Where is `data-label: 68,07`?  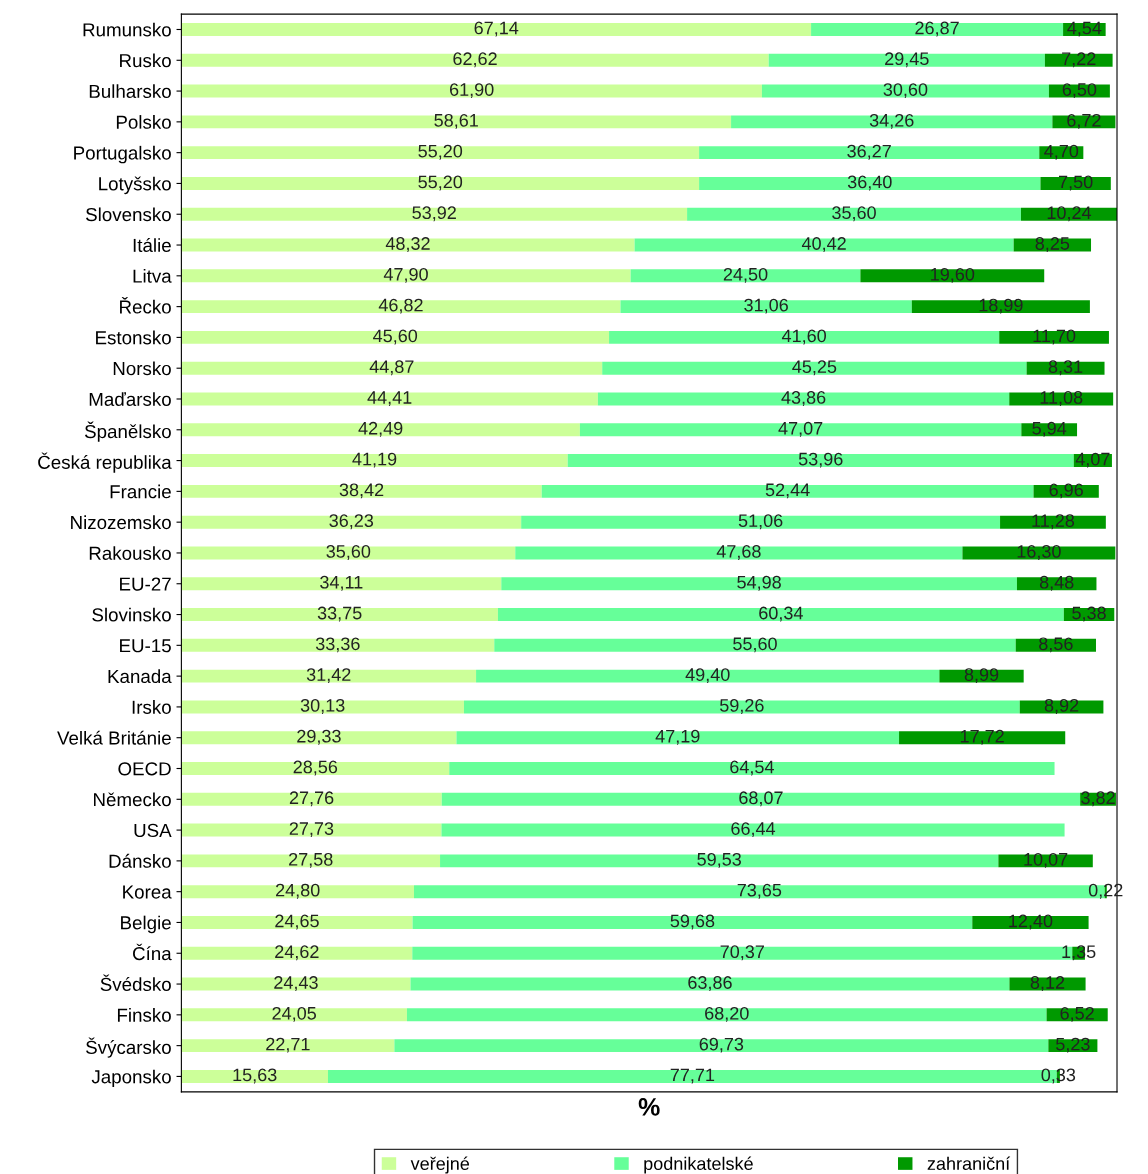 data-label: 68,07 is located at coordinates (761, 799).